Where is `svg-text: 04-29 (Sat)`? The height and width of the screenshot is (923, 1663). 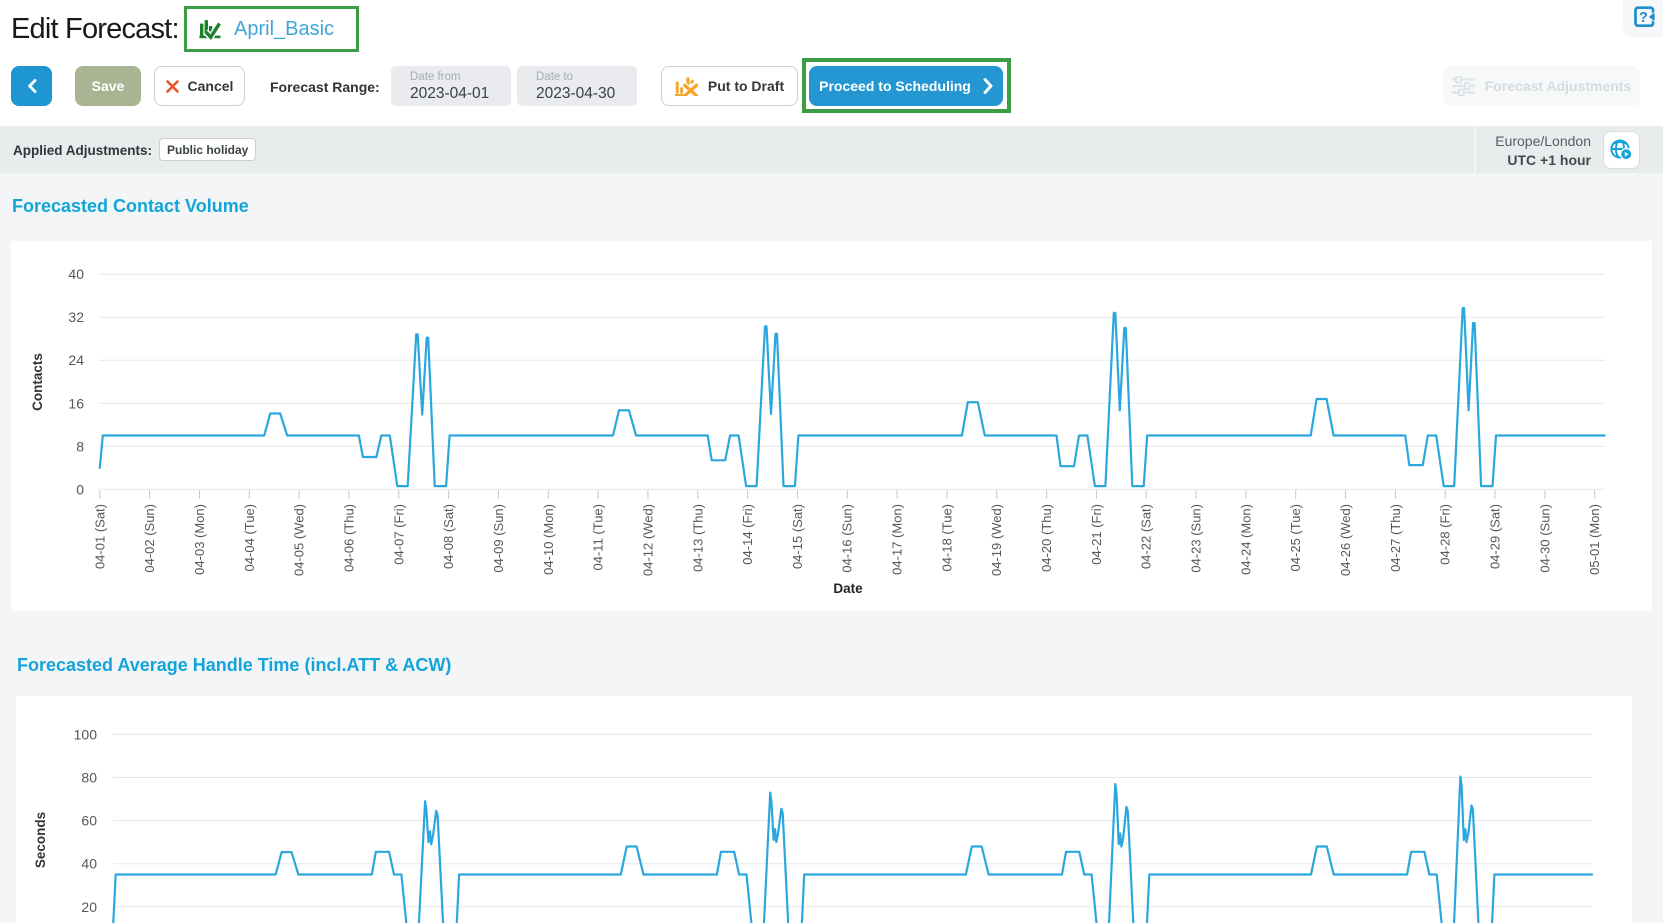
svg-text: 04-29 (Sat) is located at coordinates (1495, 536).